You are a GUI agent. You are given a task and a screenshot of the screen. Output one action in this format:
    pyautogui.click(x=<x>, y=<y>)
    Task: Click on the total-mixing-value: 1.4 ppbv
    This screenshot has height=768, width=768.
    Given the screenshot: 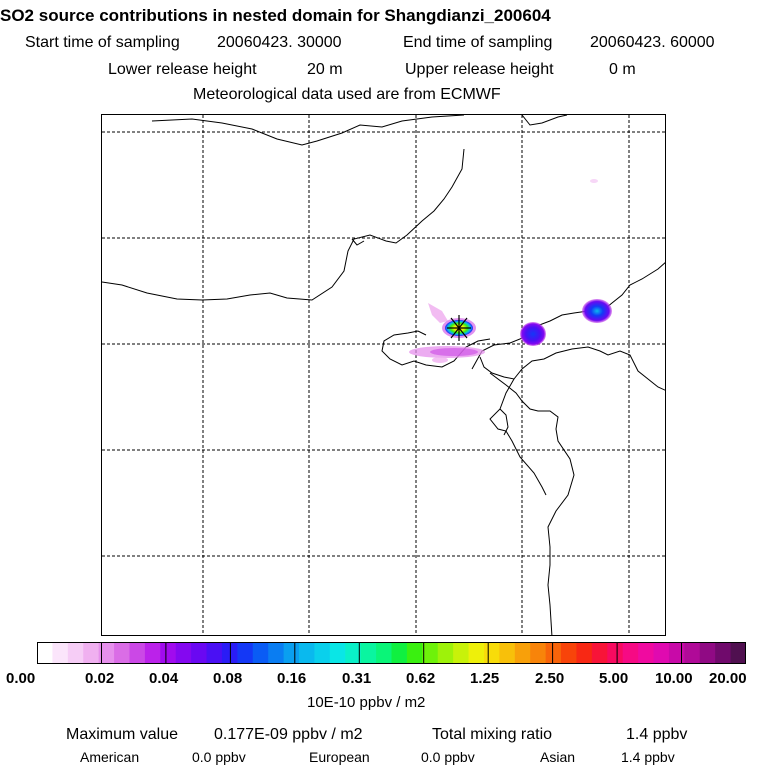 What is the action you would take?
    pyautogui.click(x=657, y=734)
    